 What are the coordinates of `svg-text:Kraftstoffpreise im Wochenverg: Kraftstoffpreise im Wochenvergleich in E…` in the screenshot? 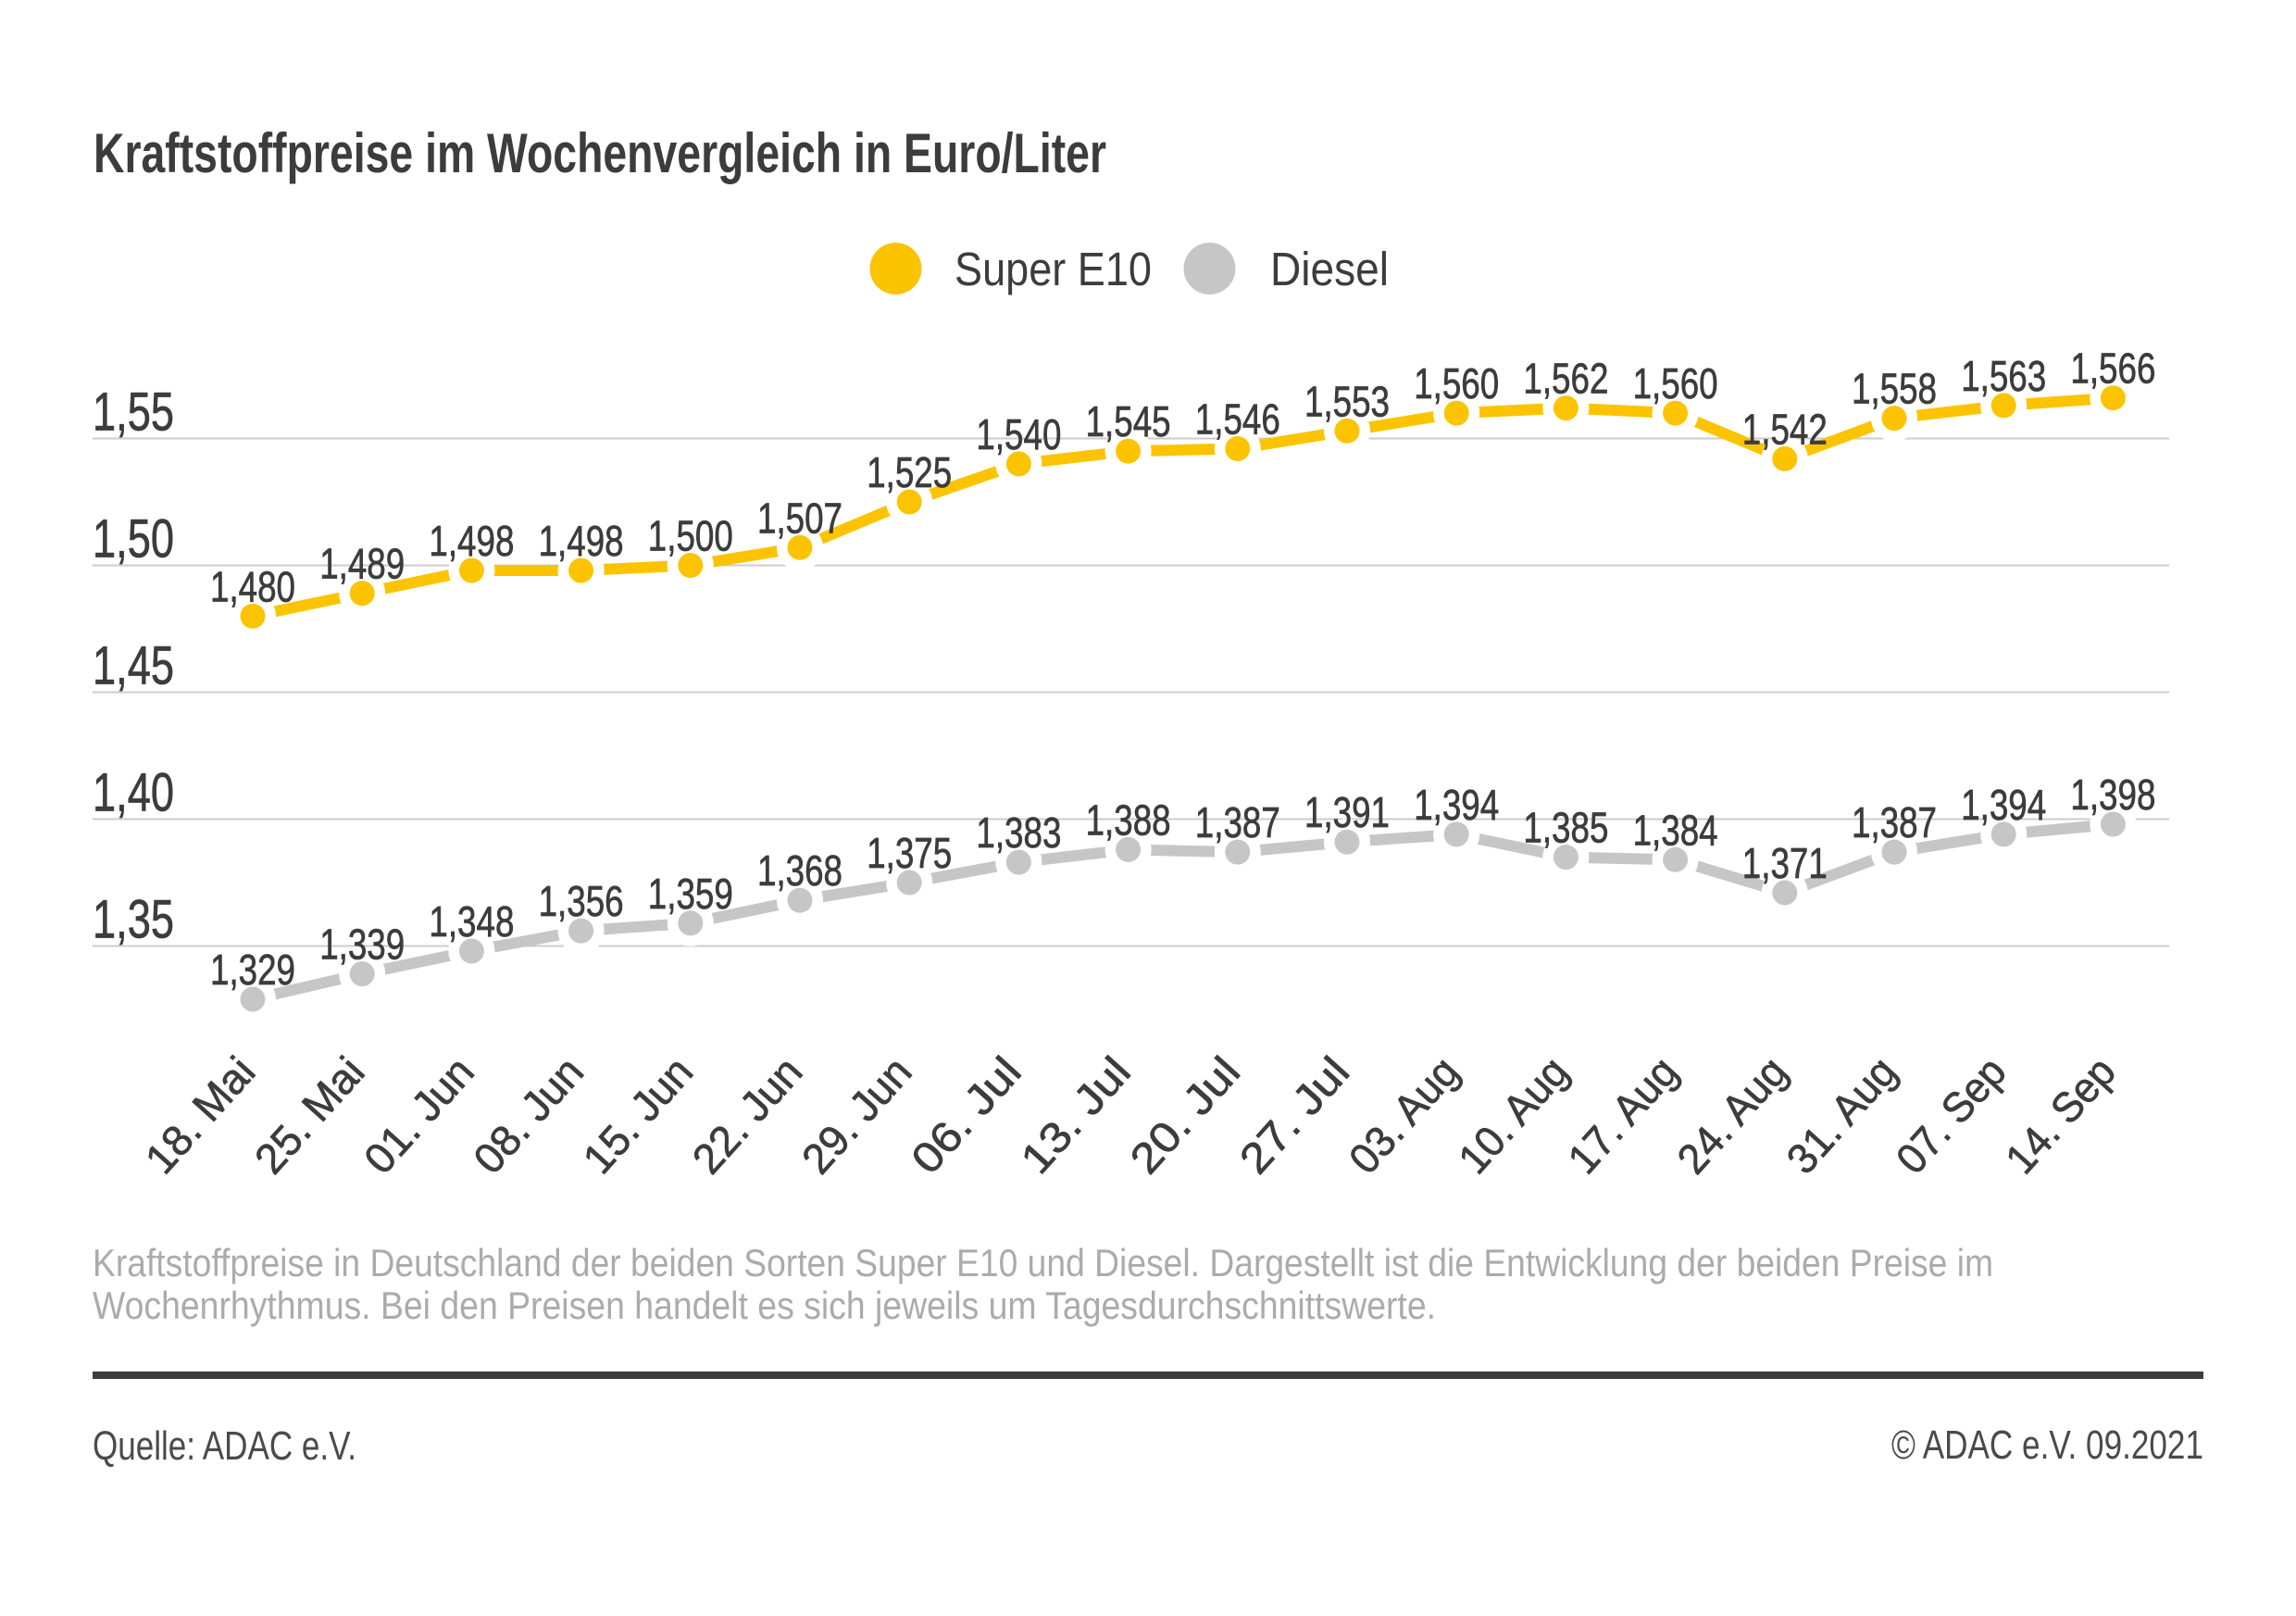 It's located at (600, 153).